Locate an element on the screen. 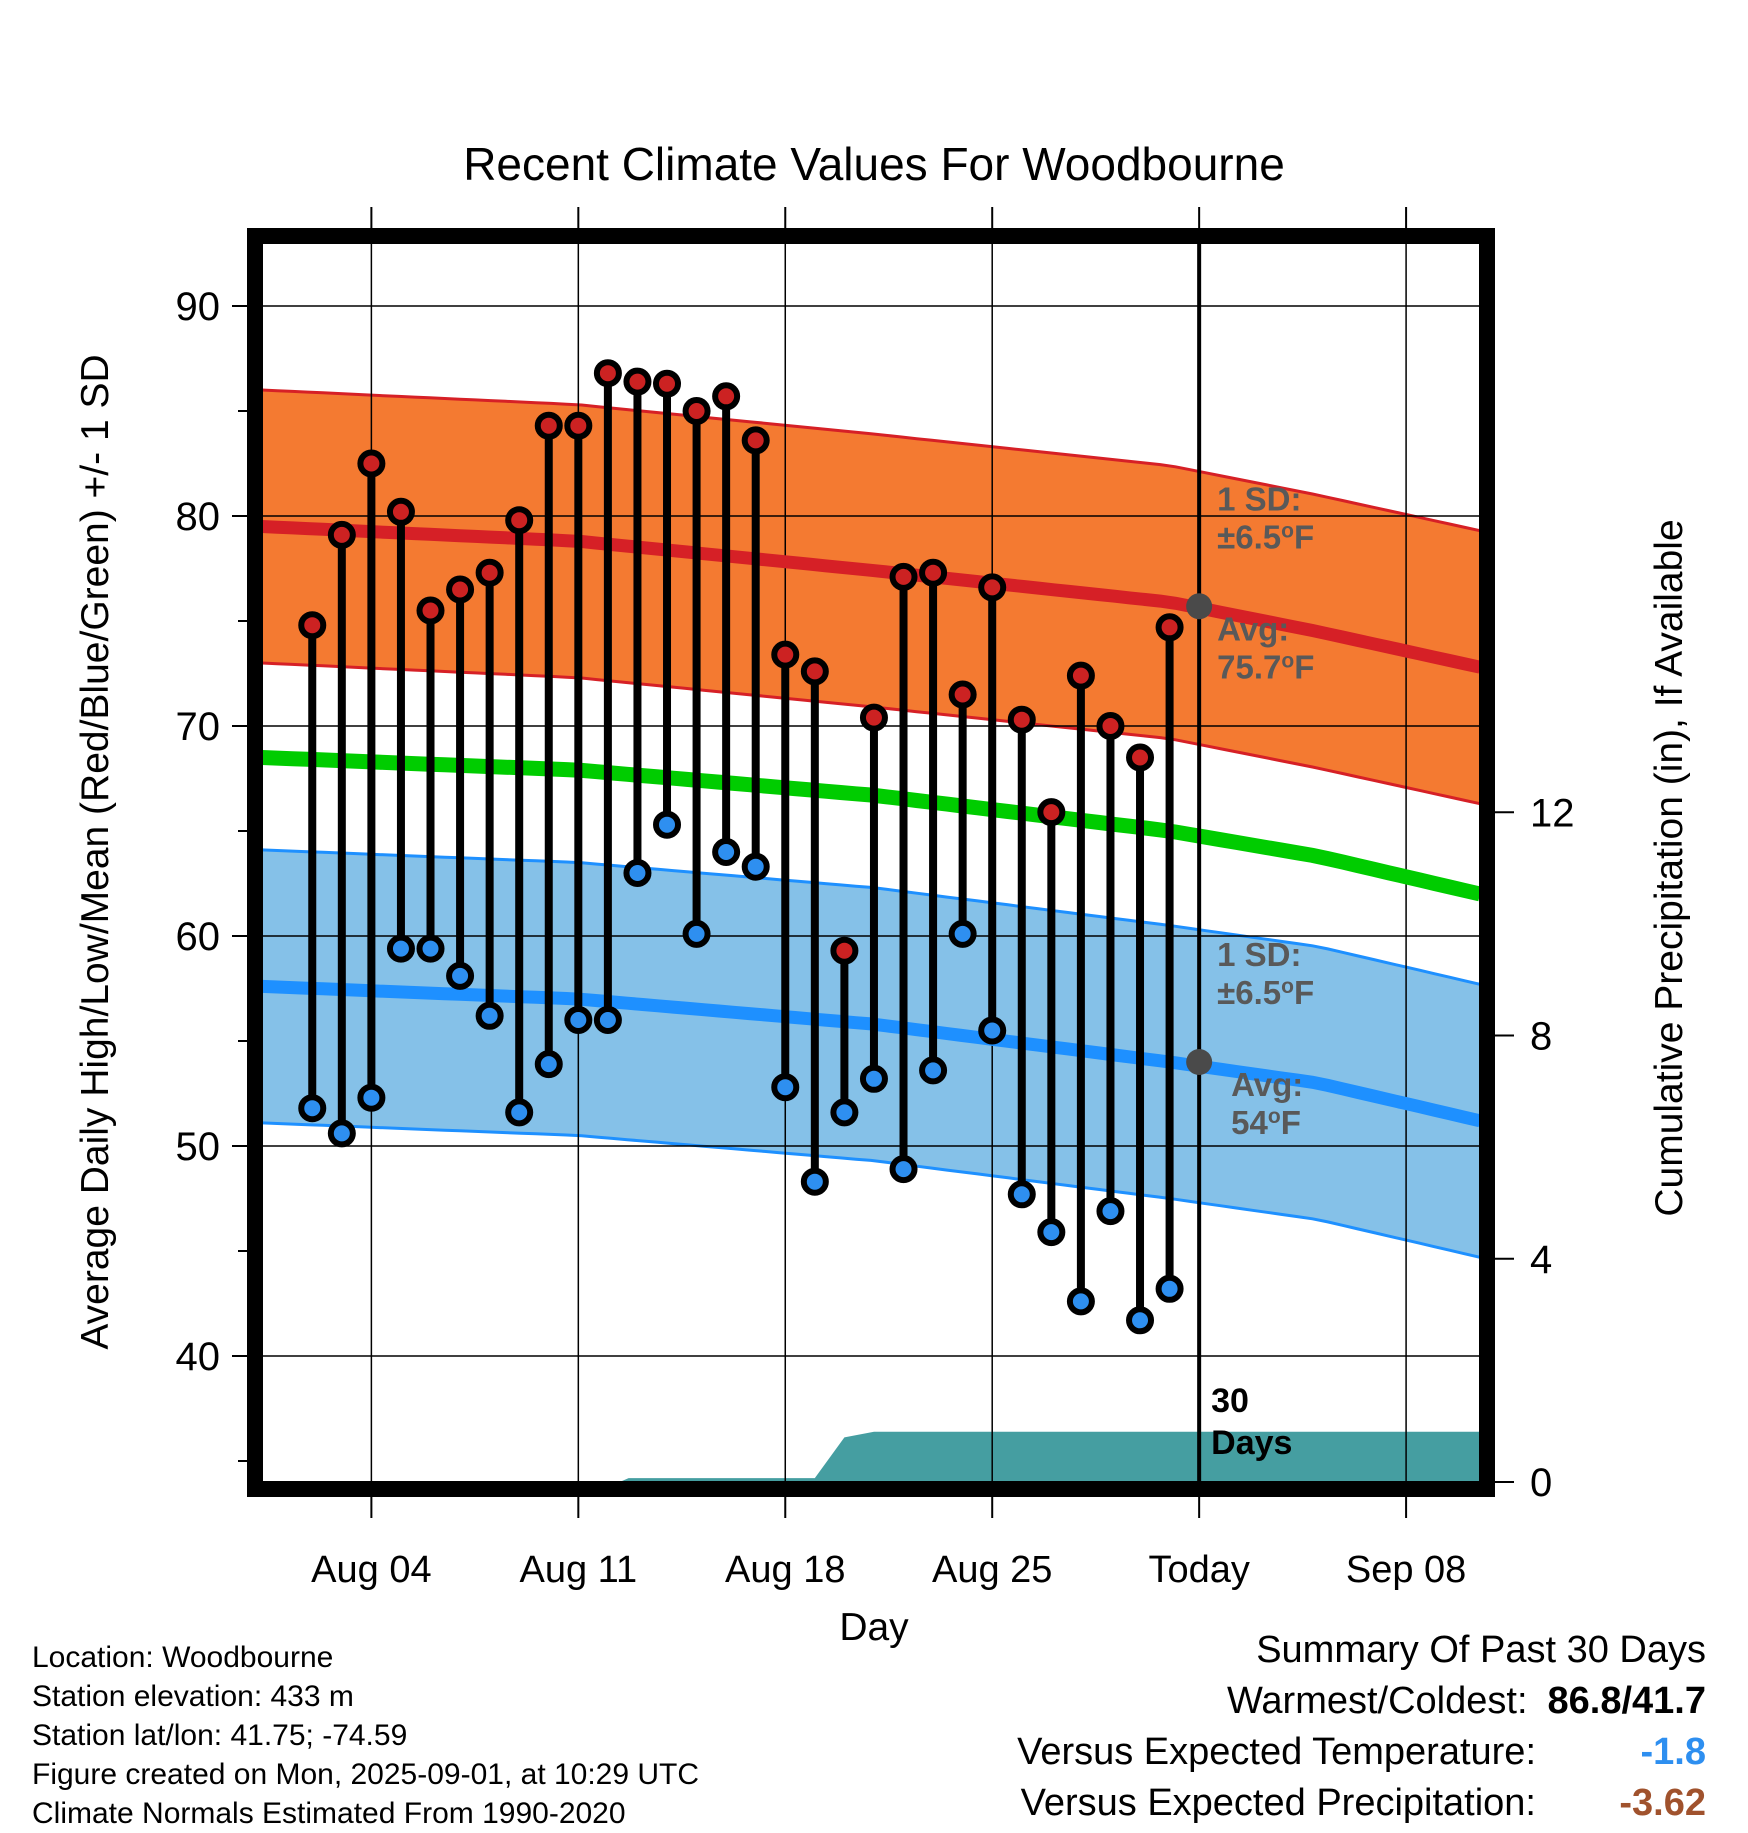  x-axis-label: Day is located at coordinates (874, 1627).